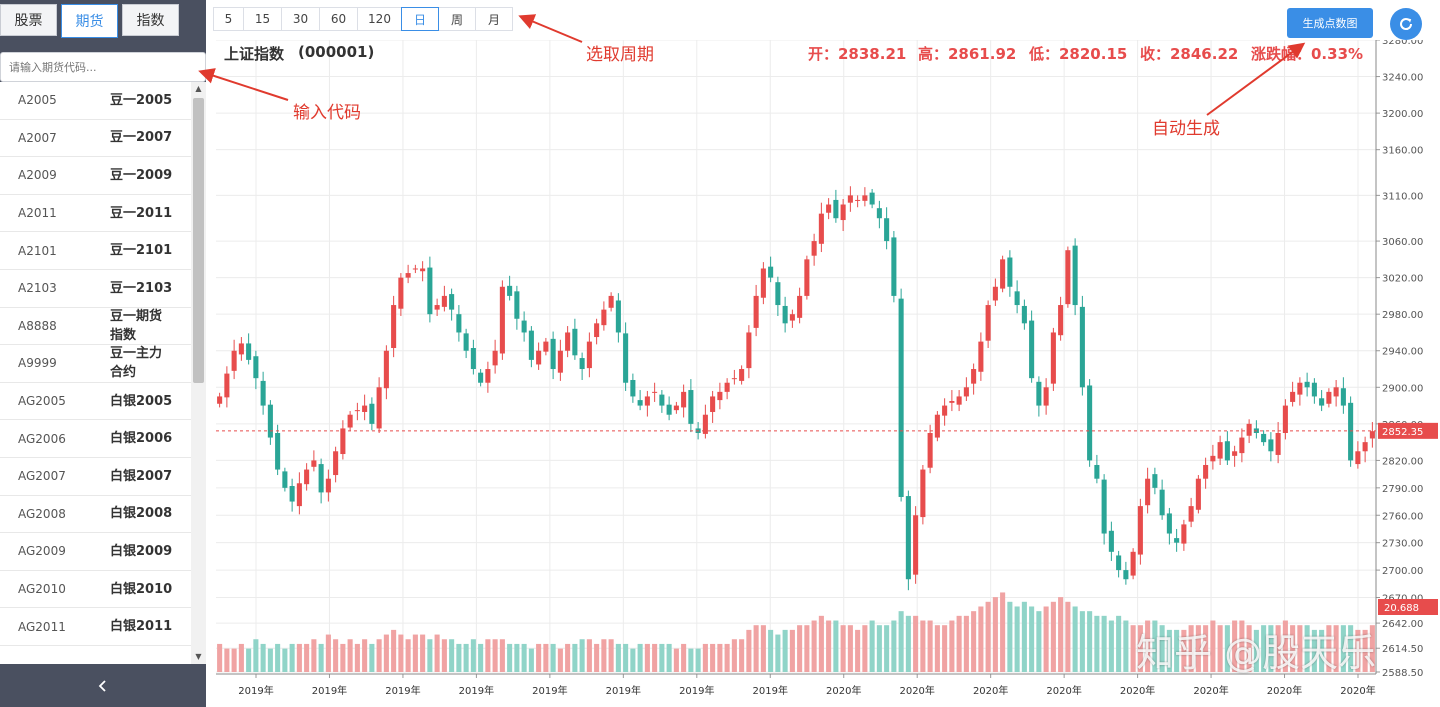 The width and height of the screenshot is (1440, 707). Describe the element at coordinates (1256, 653) in the screenshot. I see `watermark: 知乎 @股天乐` at that location.